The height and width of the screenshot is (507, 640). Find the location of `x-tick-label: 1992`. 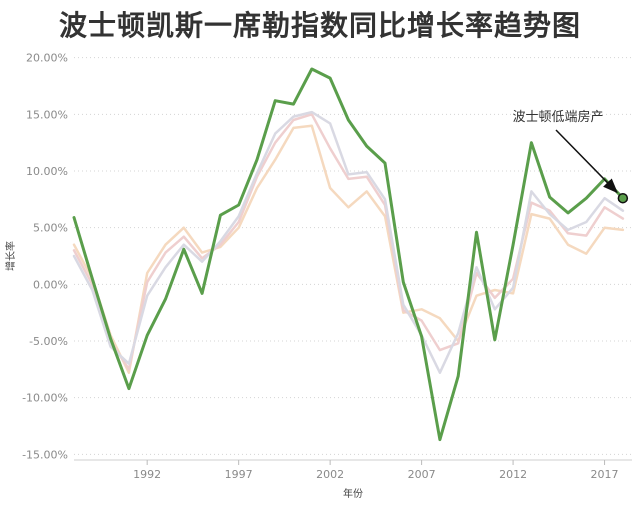

x-tick-label: 1992 is located at coordinates (147, 474).